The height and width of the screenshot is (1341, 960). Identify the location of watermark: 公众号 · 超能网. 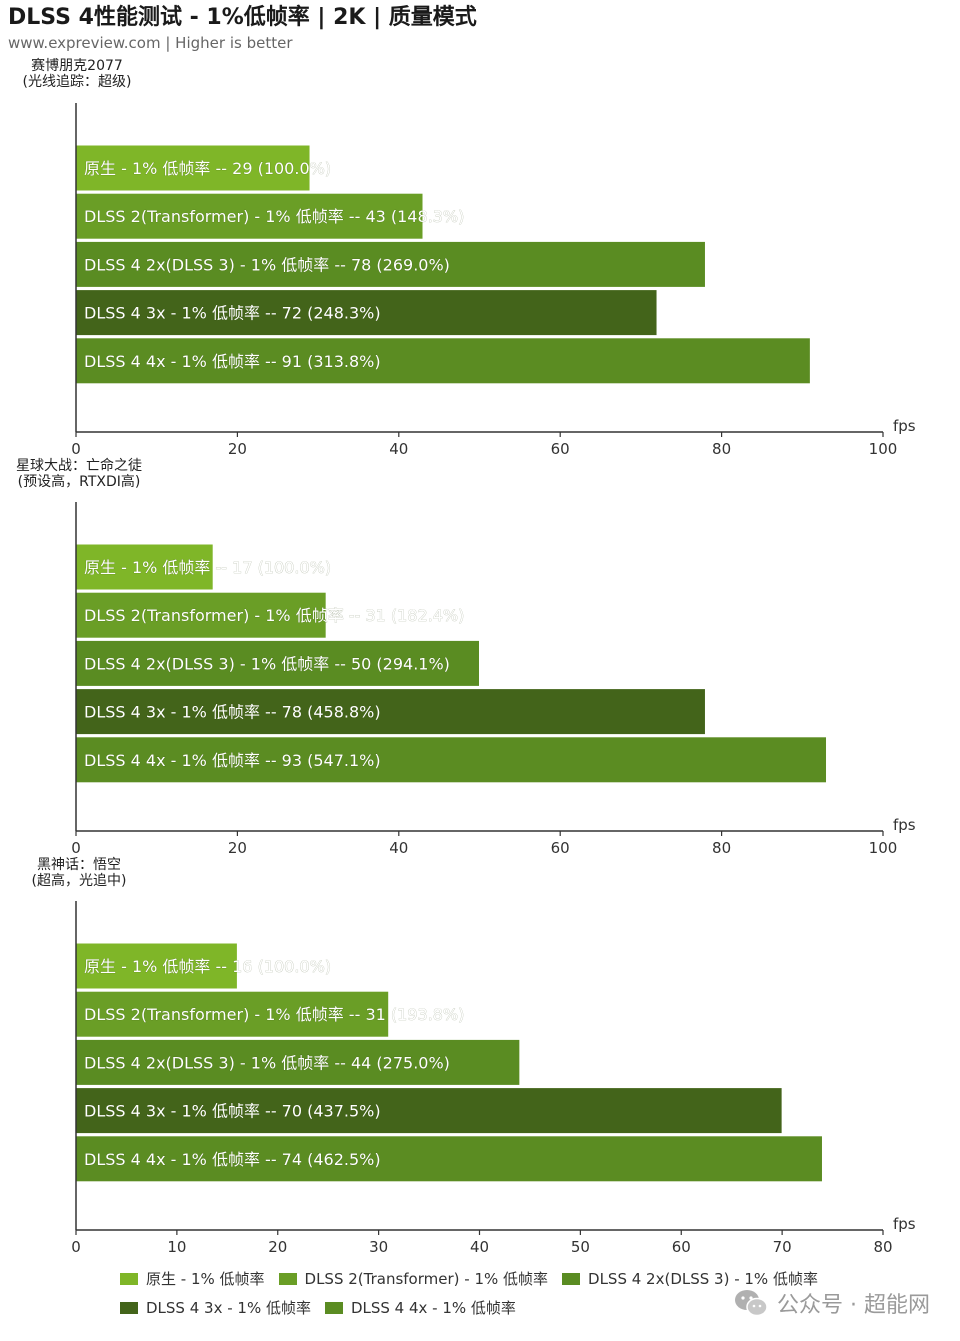
(831, 1303).